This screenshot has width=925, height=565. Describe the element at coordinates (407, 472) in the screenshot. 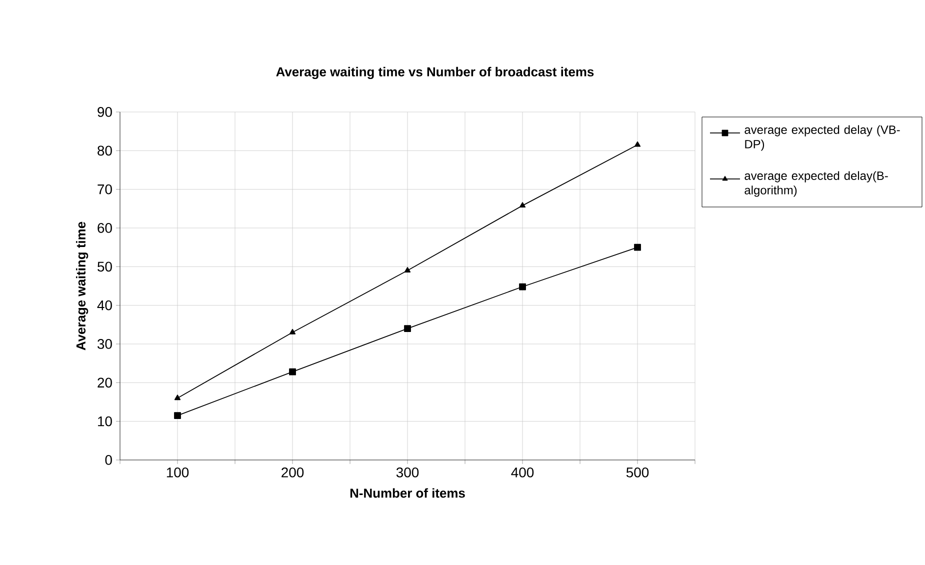

I see `x-tick-label: 300` at that location.